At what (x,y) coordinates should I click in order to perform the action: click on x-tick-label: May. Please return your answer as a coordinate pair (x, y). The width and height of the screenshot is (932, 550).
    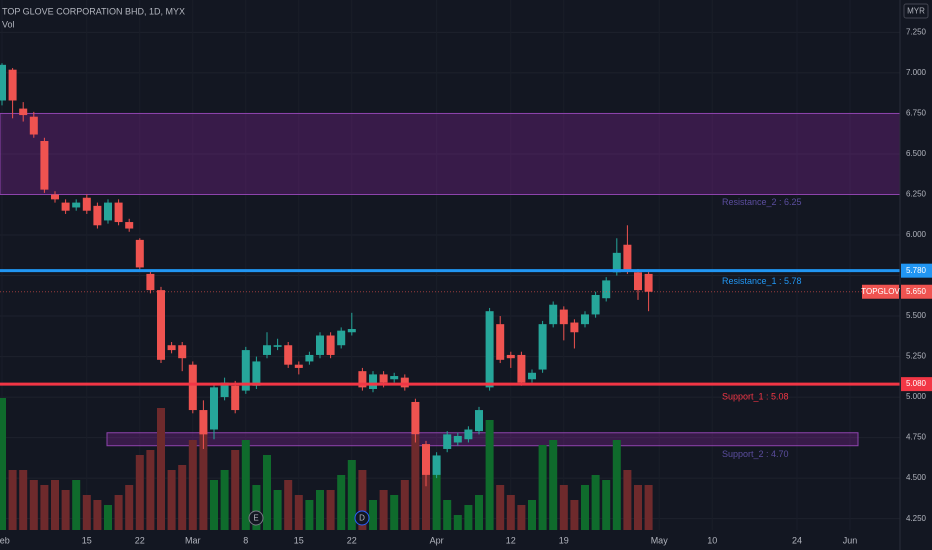
    Looking at the image, I should click on (660, 540).